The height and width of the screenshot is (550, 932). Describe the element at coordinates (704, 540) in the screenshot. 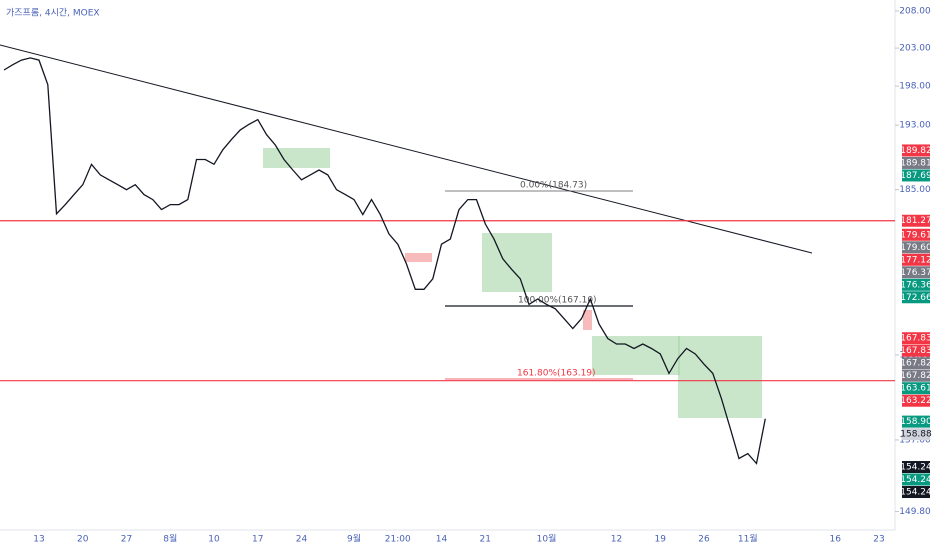

I see `x-tick-label: 26` at that location.